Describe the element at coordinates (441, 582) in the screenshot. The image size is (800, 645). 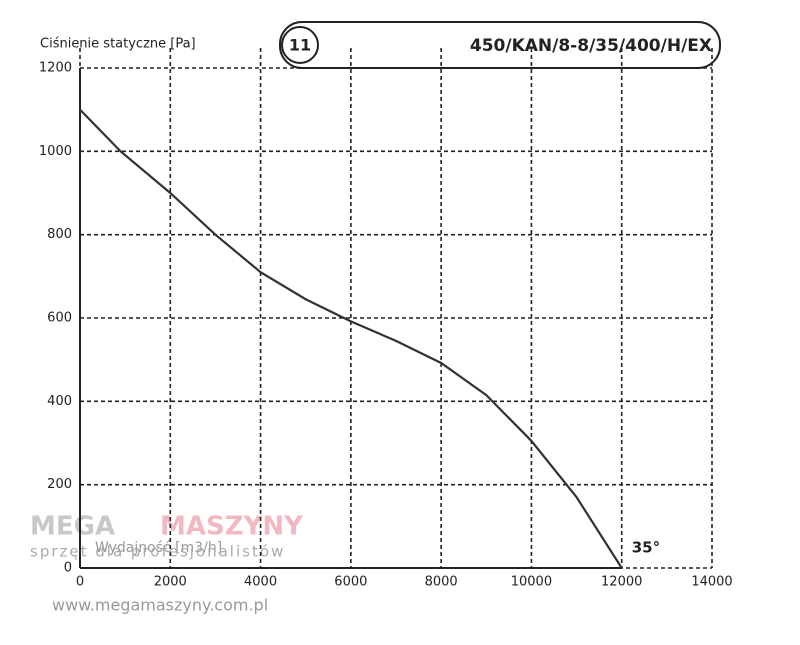
I see `x-tick-label: 8000` at that location.